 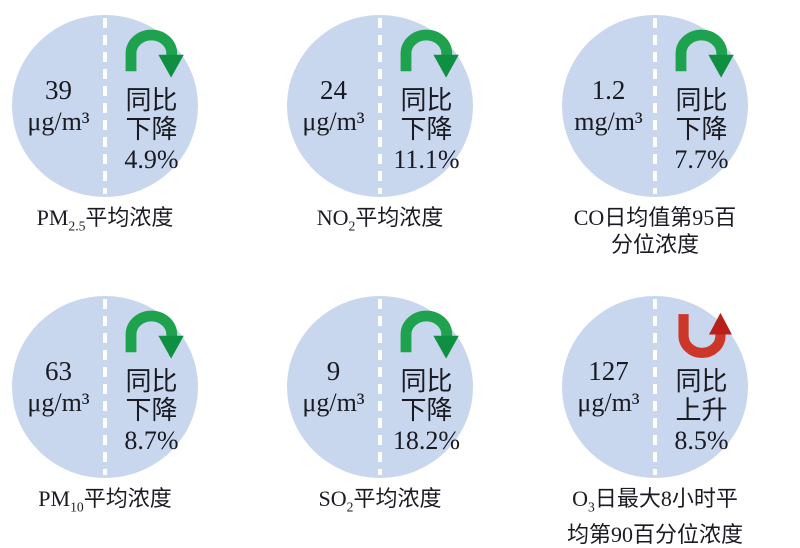 What do you see at coordinates (58, 371) in the screenshot?
I see `metric-value: 63` at bounding box center [58, 371].